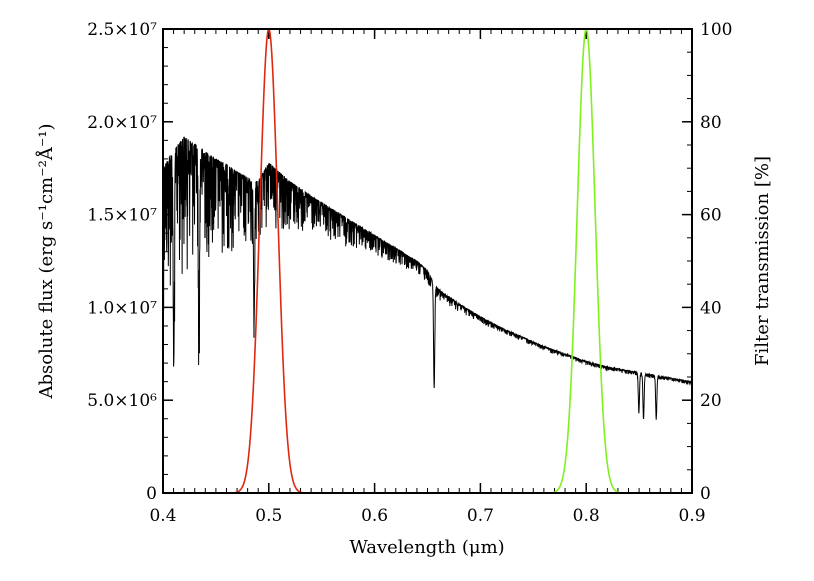  What do you see at coordinates (705, 494) in the screenshot?
I see `right-y-tick-label: 0` at bounding box center [705, 494].